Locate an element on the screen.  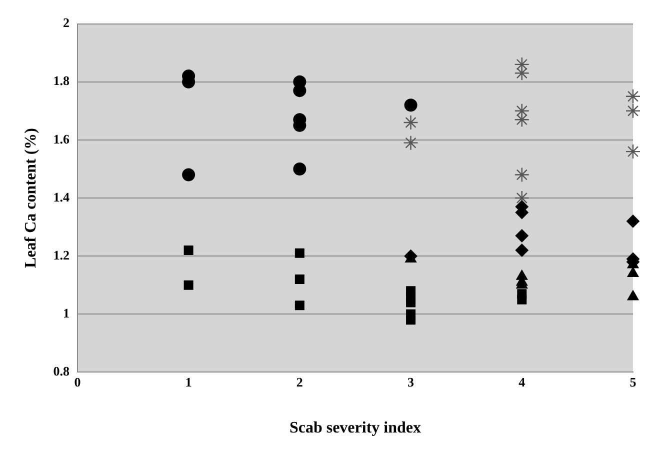
x-tick-label: 3 is located at coordinates (411, 382).